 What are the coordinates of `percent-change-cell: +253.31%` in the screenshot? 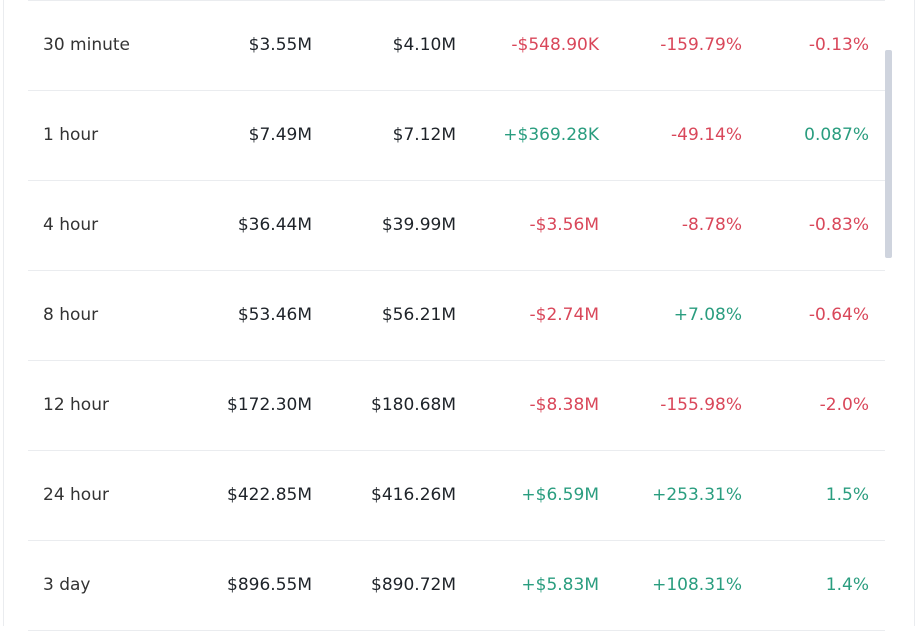 It's located at (697, 495).